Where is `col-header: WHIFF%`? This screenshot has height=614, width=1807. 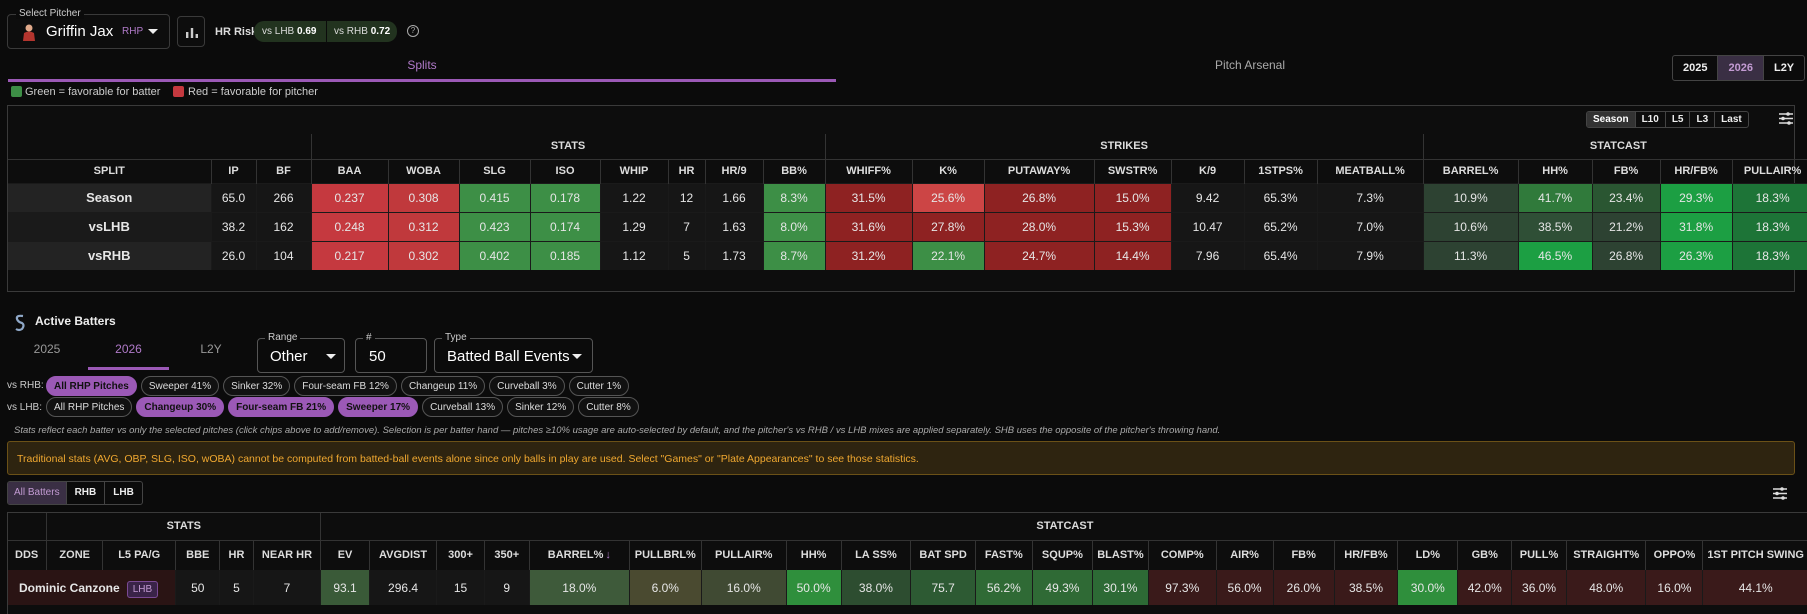
col-header: WHIFF% is located at coordinates (869, 171).